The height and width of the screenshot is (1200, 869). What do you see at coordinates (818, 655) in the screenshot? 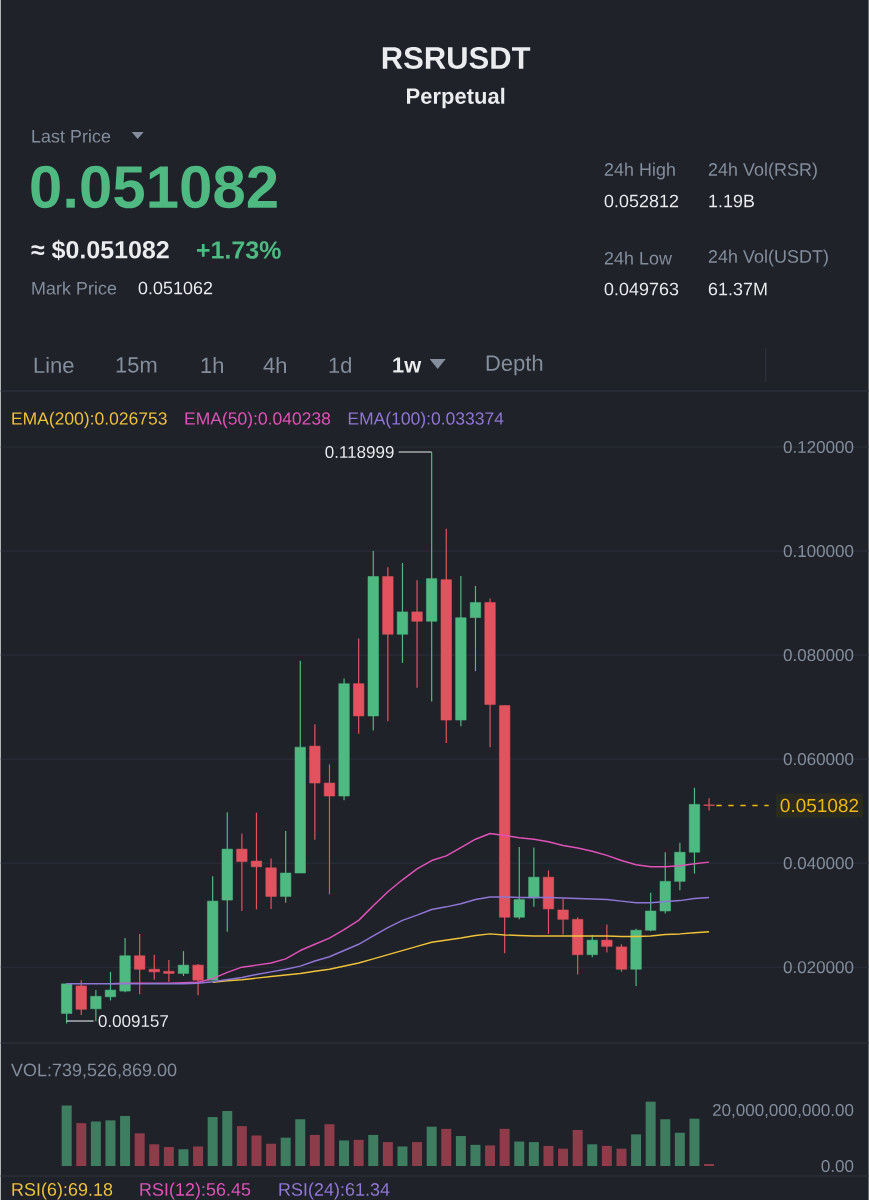
I see `y-tick-label: 0.080000` at bounding box center [818, 655].